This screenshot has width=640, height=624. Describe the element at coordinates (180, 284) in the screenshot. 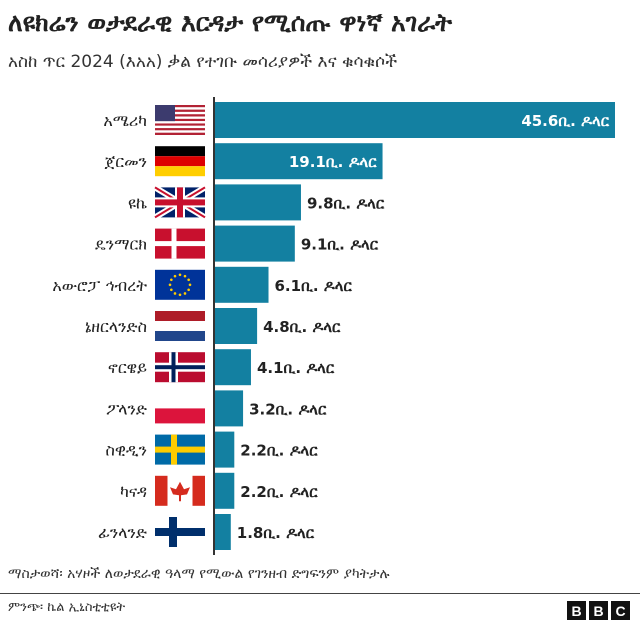

I see `eu-flag-icon` at that location.